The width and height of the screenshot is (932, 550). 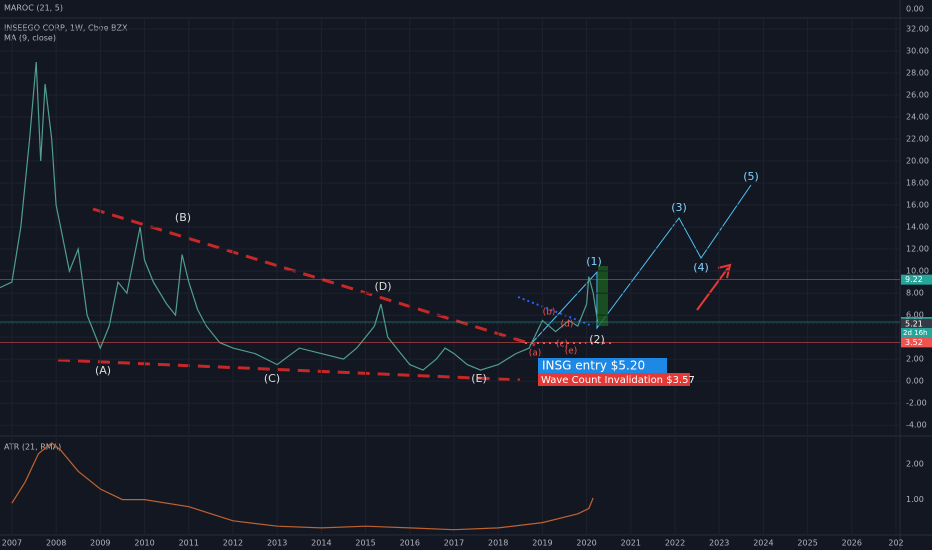 I want to click on y-tick-label: 10.00, so click(x=917, y=271).